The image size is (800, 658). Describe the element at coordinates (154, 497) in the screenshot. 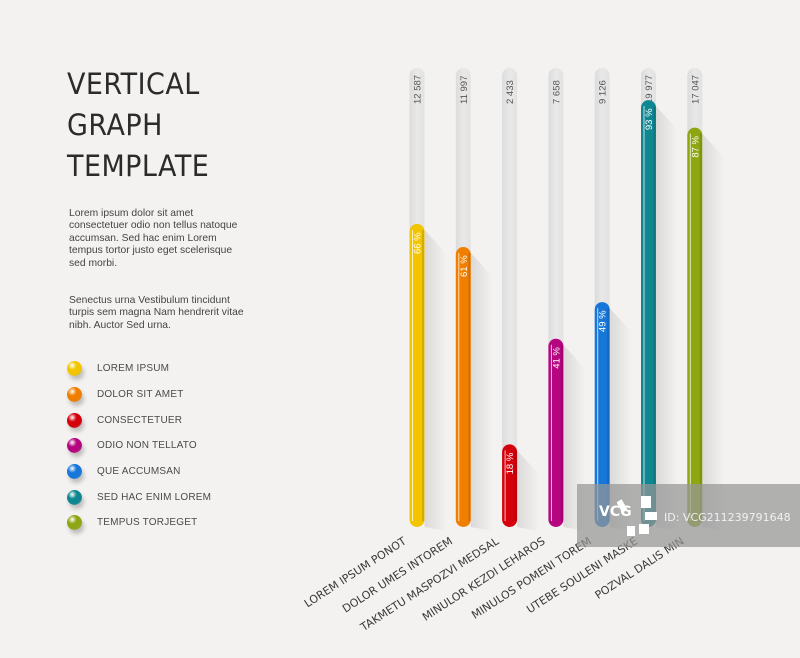

I see `legend-label: SED HAC ENIM LOREM` at that location.